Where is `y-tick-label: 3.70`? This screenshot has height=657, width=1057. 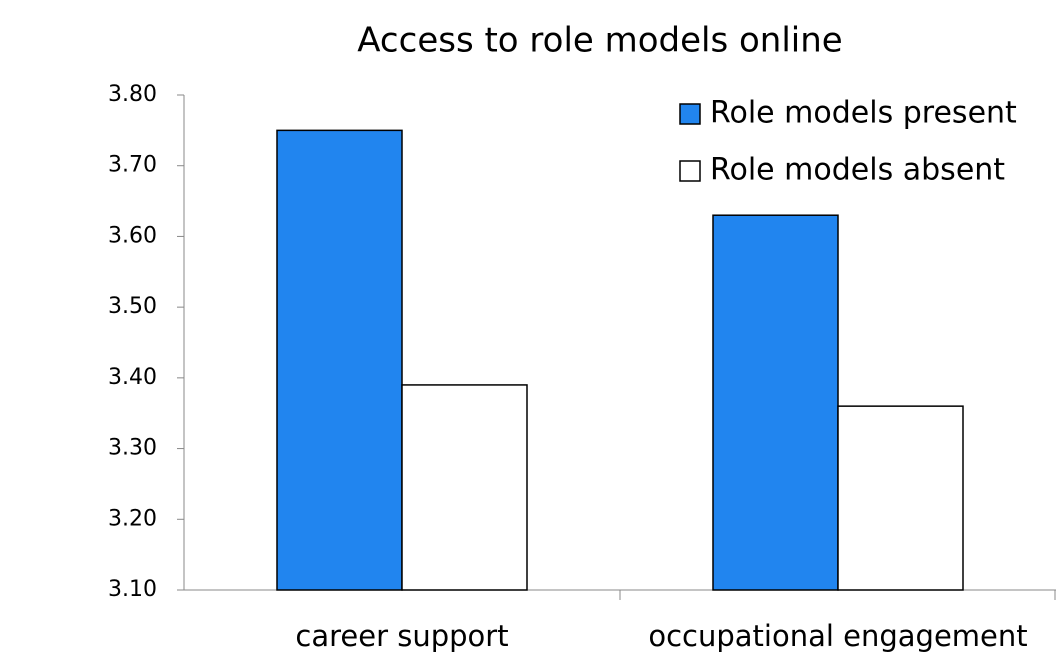
y-tick-label: 3.70 is located at coordinates (132, 165).